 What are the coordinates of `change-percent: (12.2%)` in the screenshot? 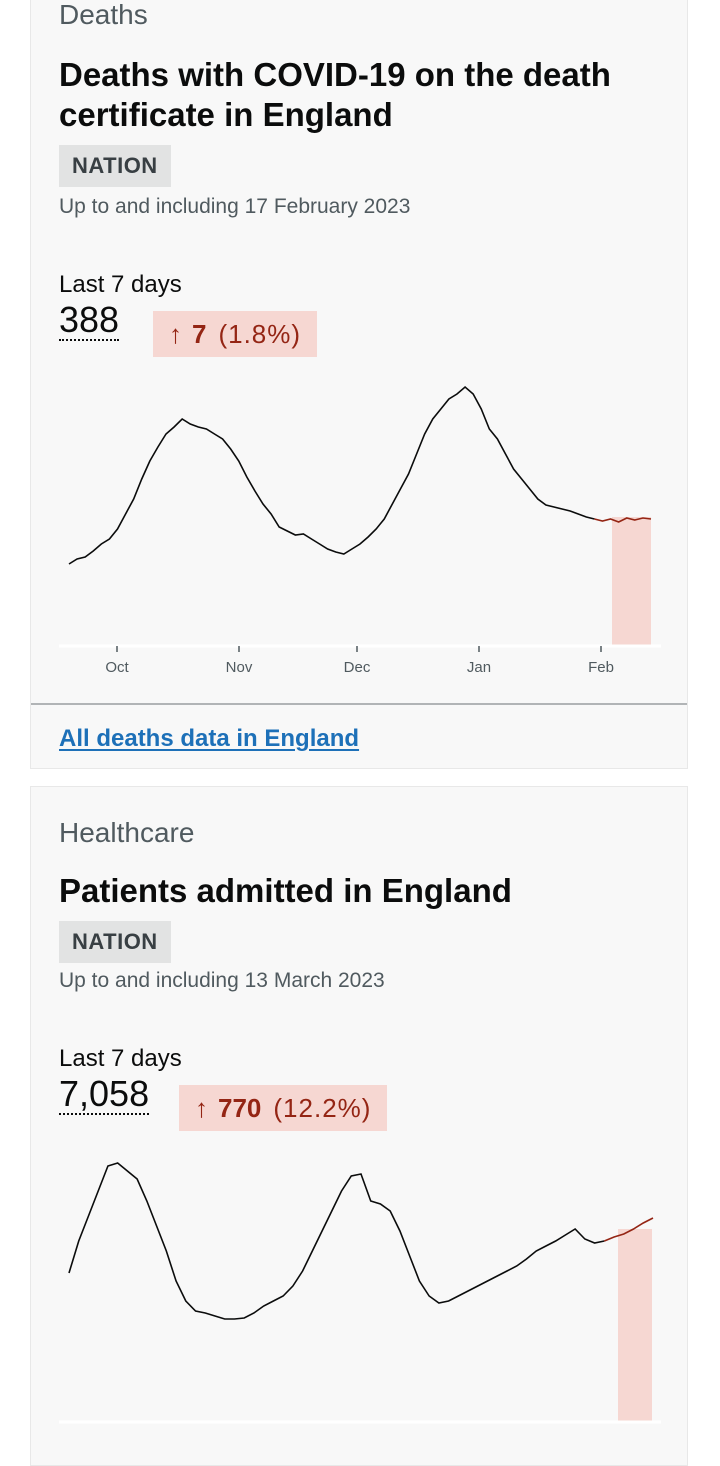 It's located at (322, 1107).